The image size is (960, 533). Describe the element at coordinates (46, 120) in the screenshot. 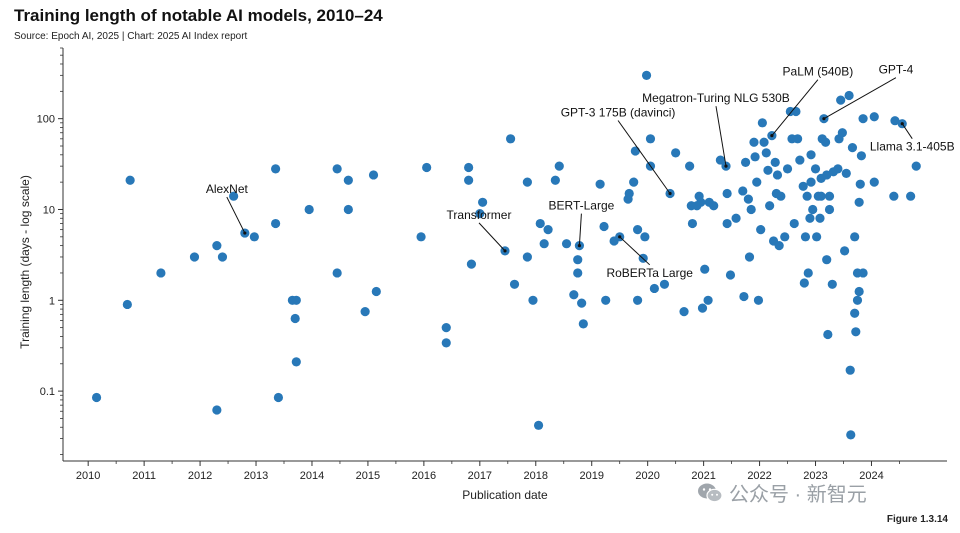

I see `y-tick-label: 100` at that location.